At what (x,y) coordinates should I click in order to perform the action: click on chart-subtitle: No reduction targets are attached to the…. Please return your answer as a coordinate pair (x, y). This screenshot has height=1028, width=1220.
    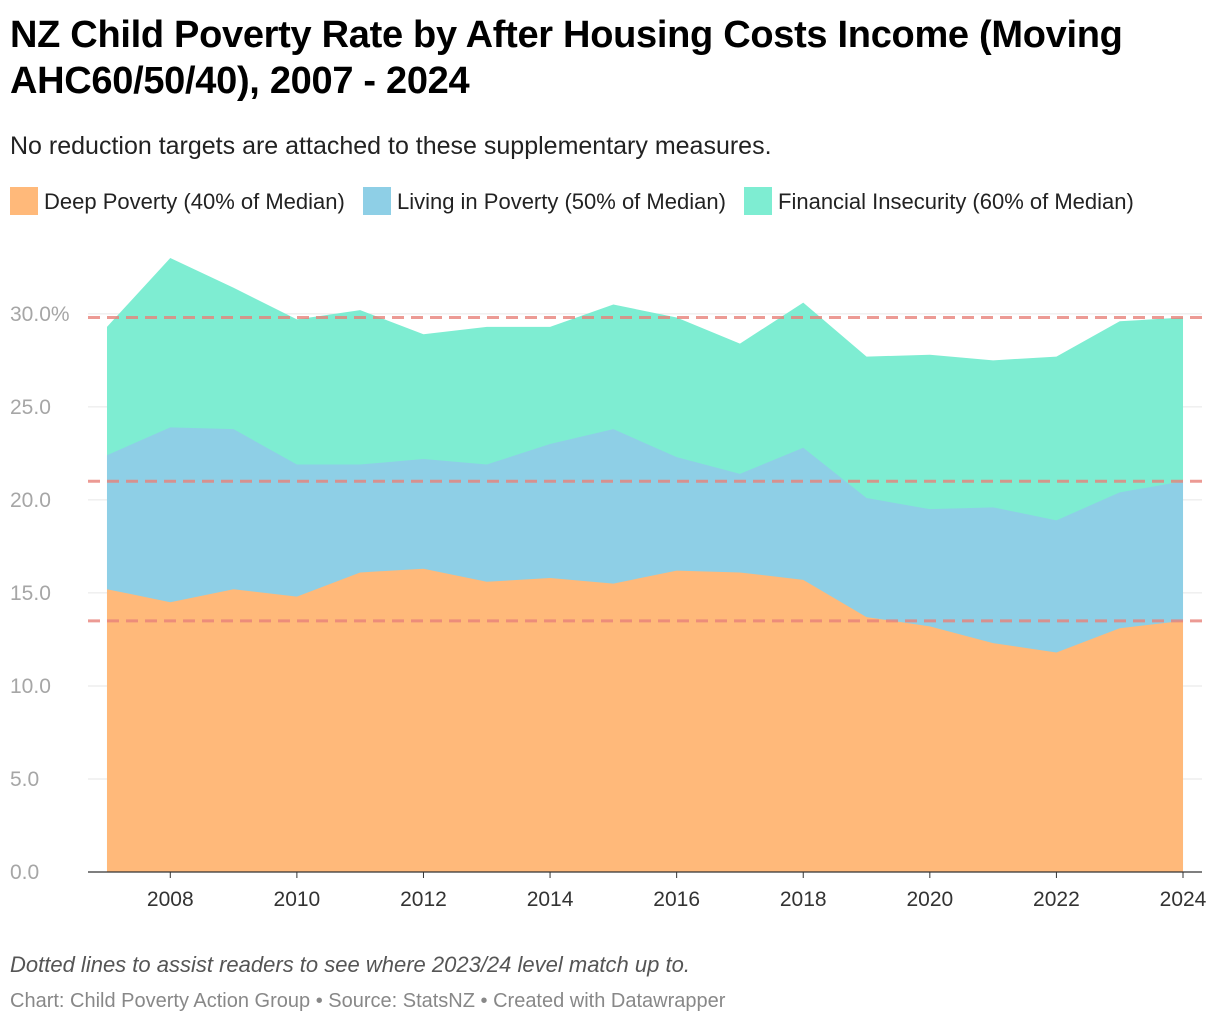
    Looking at the image, I should click on (391, 146).